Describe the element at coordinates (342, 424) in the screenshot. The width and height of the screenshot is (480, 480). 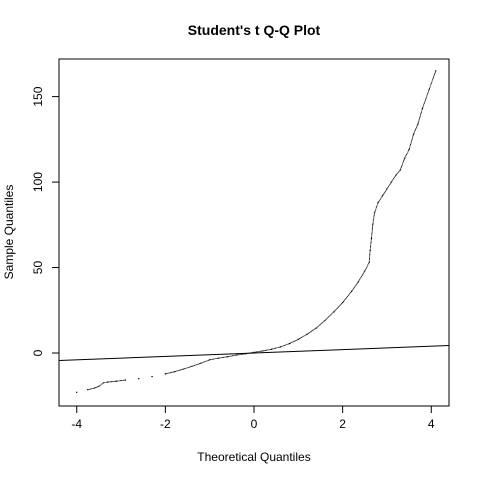
I see `x-tick-label: 2` at that location.